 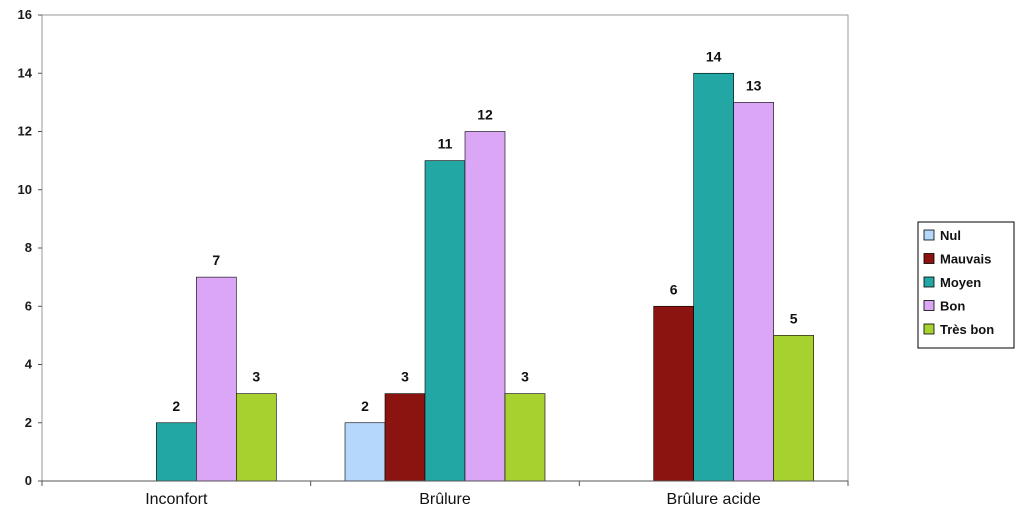 What do you see at coordinates (754, 85) in the screenshot?
I see `data-label: 13` at bounding box center [754, 85].